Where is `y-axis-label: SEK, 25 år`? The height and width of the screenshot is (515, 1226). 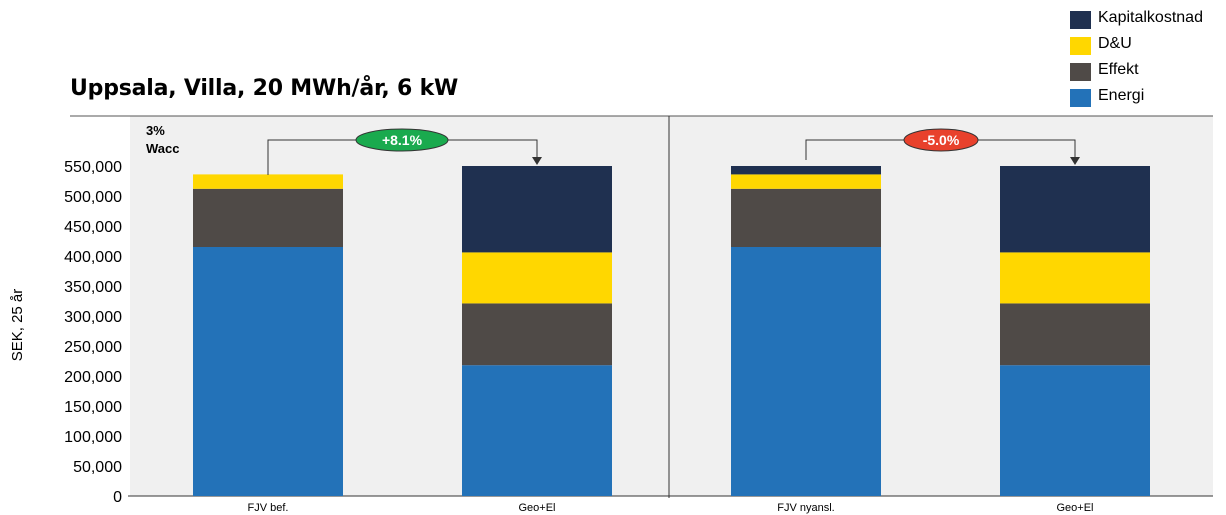
y-axis-label: SEK, 25 år is located at coordinates (17, 325).